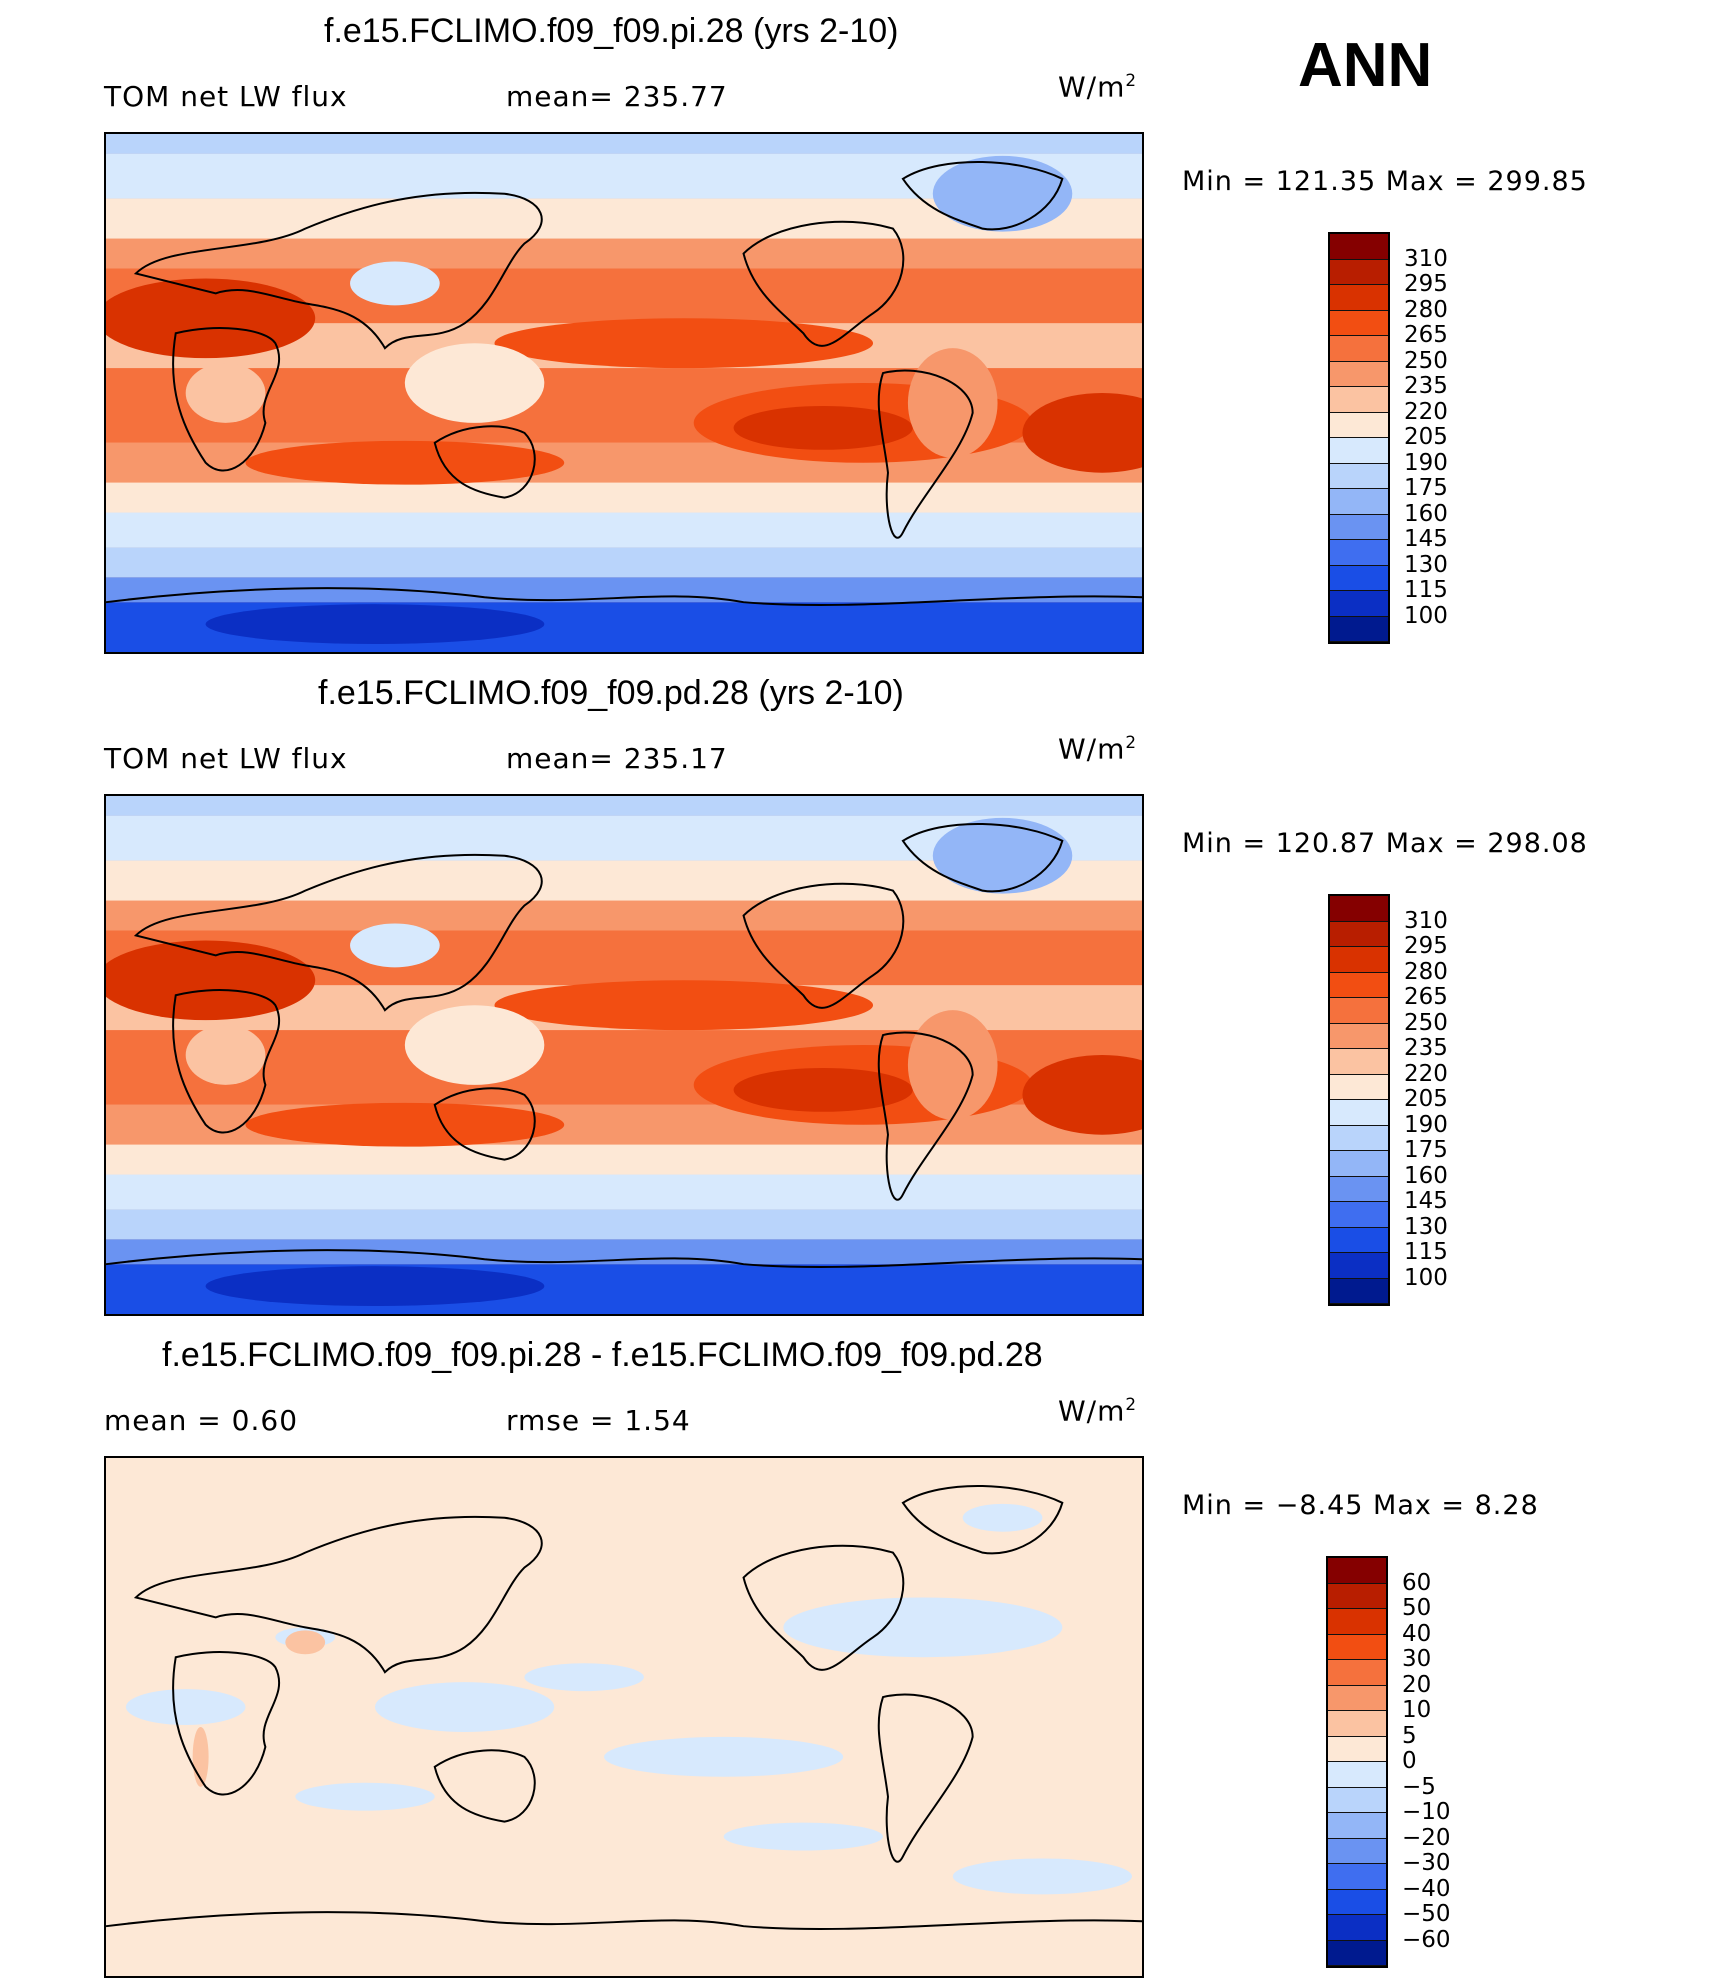 The height and width of the screenshot is (1985, 1710). What do you see at coordinates (1426, 1863) in the screenshot?
I see `colorbar-label: −30` at bounding box center [1426, 1863].